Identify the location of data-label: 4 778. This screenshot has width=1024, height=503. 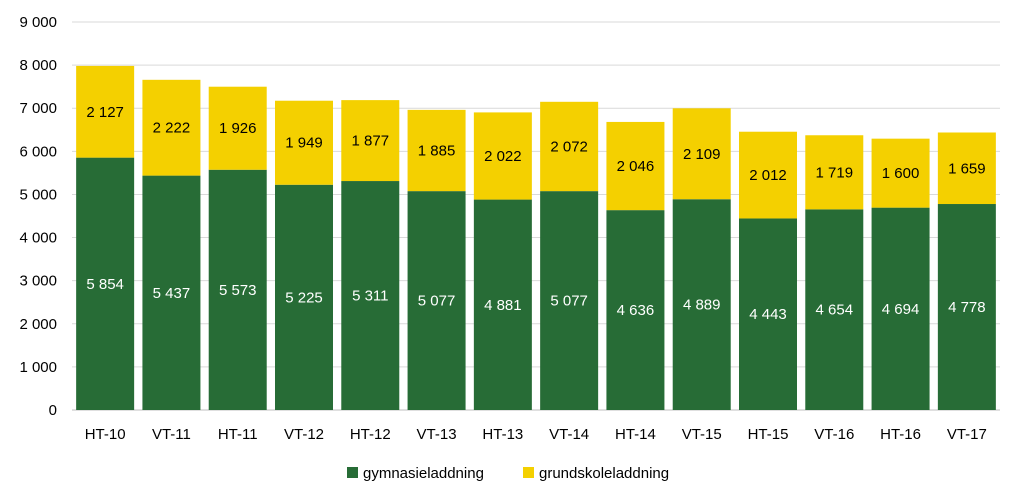
(967, 307).